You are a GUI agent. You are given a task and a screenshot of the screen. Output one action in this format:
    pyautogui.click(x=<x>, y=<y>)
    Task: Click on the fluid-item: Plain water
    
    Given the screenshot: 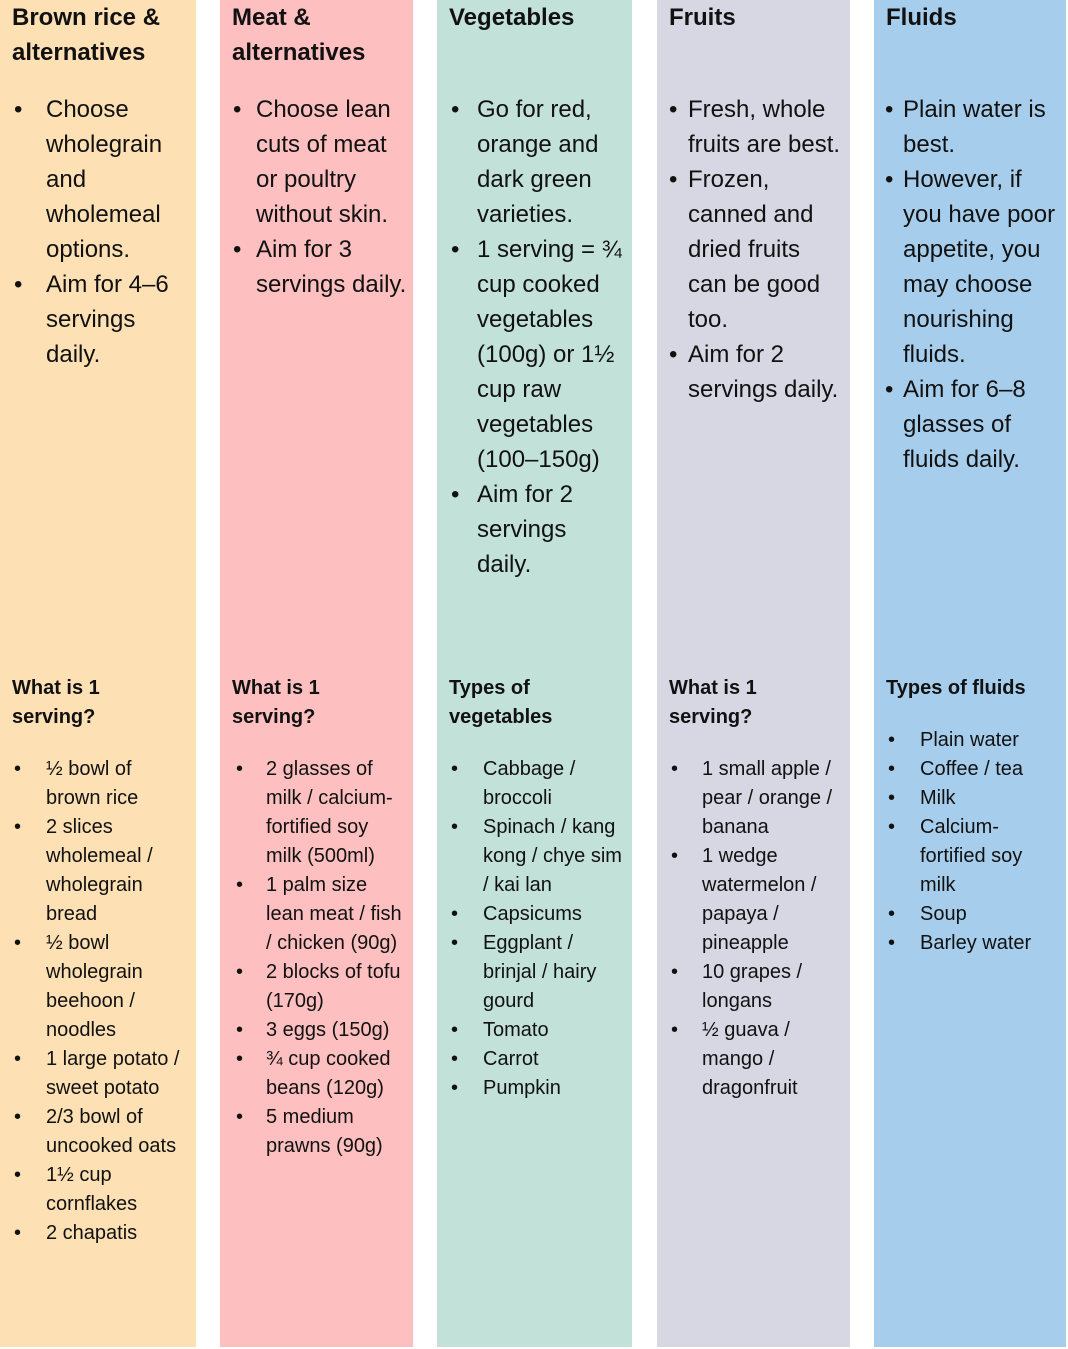 What is the action you would take?
    pyautogui.click(x=974, y=740)
    